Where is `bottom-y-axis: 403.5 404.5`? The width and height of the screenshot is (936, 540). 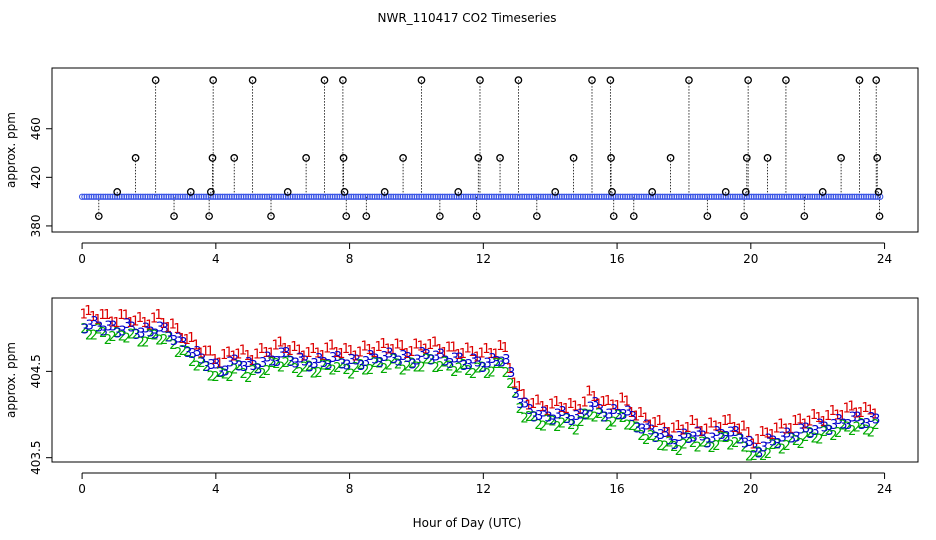
bottom-y-axis: 403.5 404.5 is located at coordinates (41, 414).